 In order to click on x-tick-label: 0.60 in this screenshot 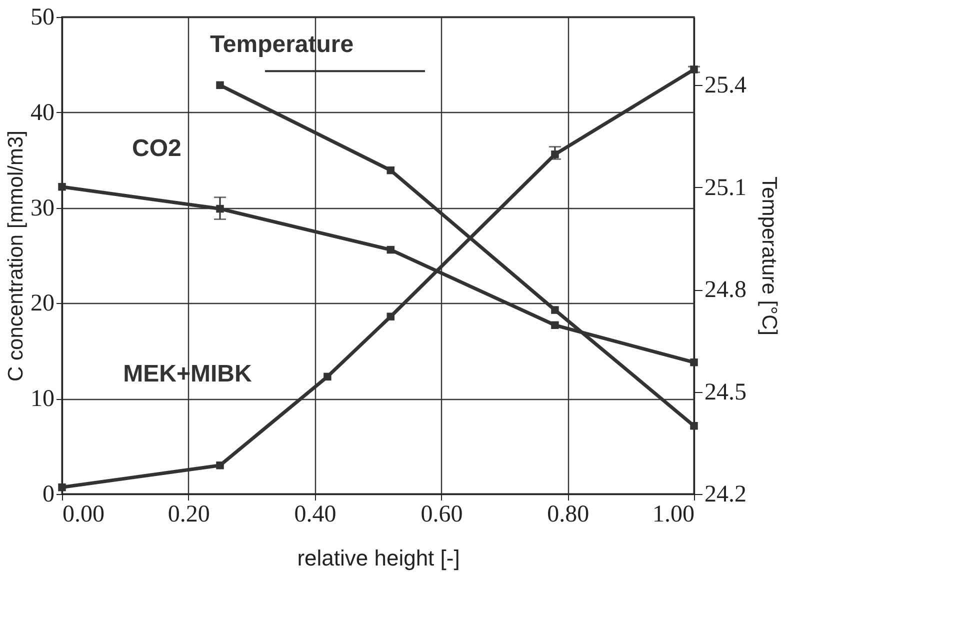, I will do `click(441, 515)`.